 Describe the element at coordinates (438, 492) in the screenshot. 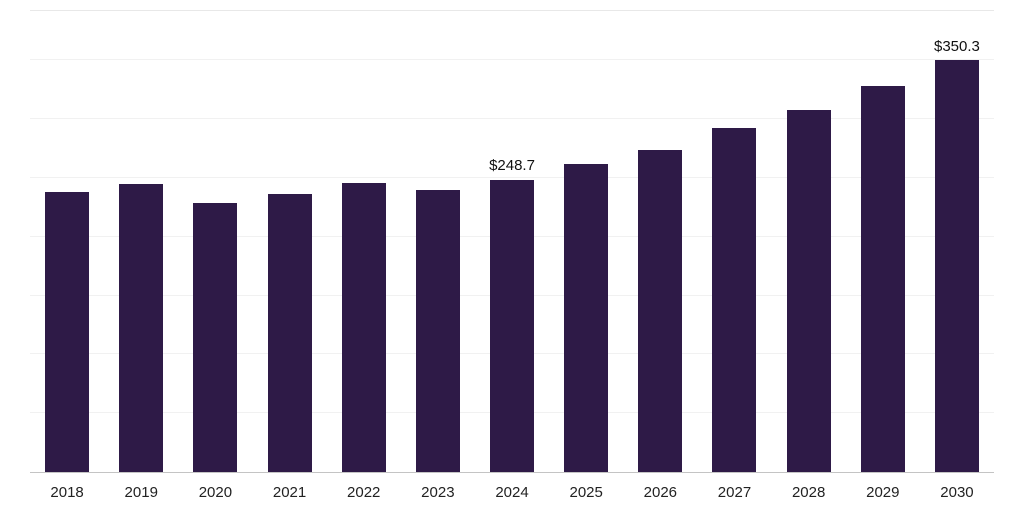

I see `x-tick-label-2023: 2023` at that location.